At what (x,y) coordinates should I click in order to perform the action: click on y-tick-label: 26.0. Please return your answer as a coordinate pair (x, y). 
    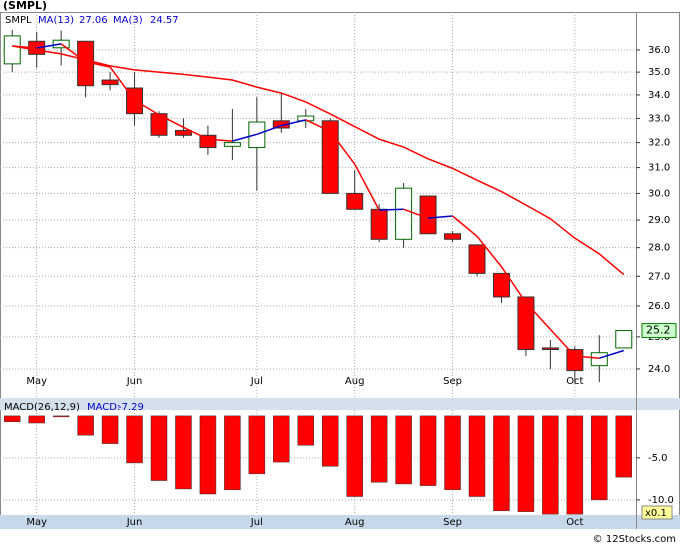
    Looking at the image, I should click on (659, 306).